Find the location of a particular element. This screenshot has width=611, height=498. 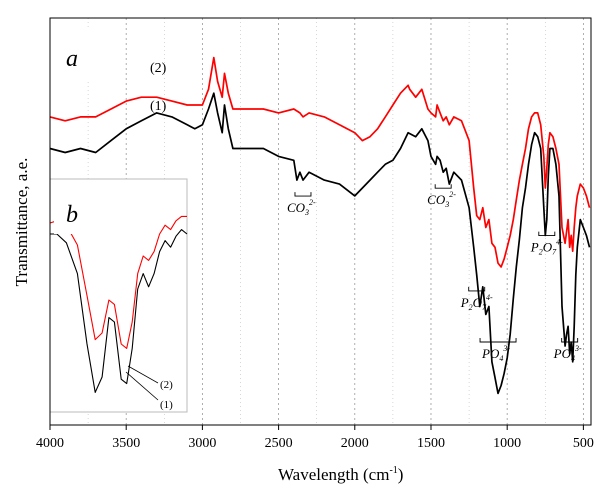

inset-series-1-label: (1) is located at coordinates (166, 405).